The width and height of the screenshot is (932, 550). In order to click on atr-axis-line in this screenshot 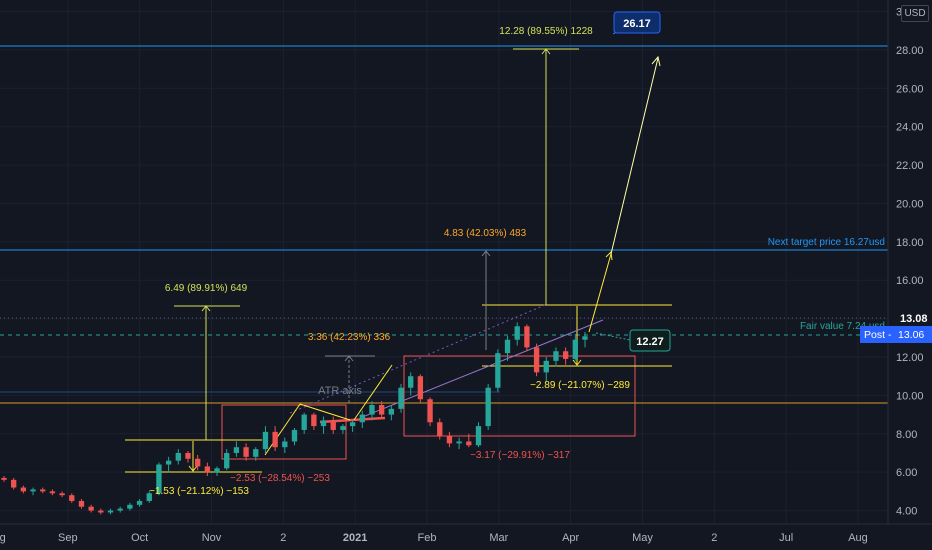, I will do `click(417, 359)`.